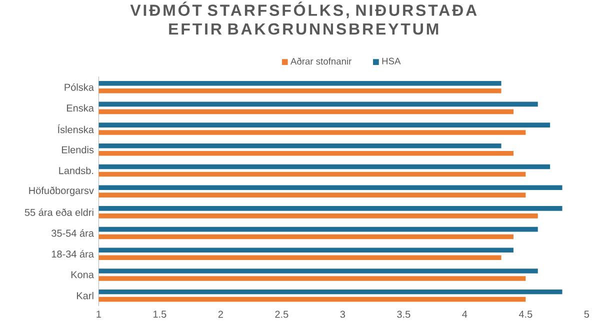  What do you see at coordinates (61, 191) in the screenshot?
I see `y-tick-label: Höfuðborgarsv` at bounding box center [61, 191].